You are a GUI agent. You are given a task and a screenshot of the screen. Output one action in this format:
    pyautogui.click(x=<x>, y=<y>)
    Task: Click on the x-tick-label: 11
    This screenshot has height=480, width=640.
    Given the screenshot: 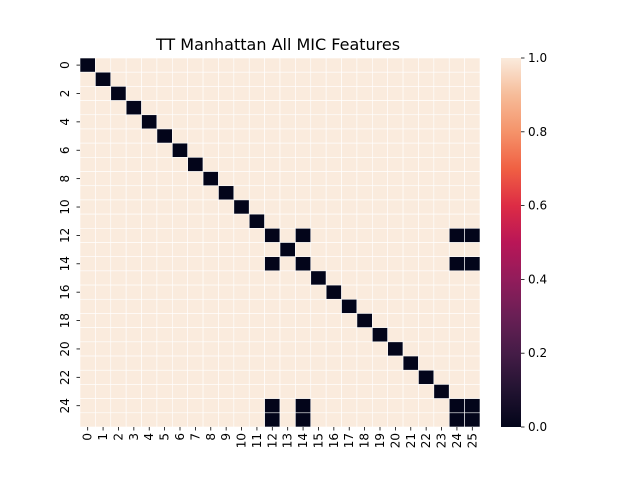 What is the action you would take?
    pyautogui.click(x=257, y=440)
    